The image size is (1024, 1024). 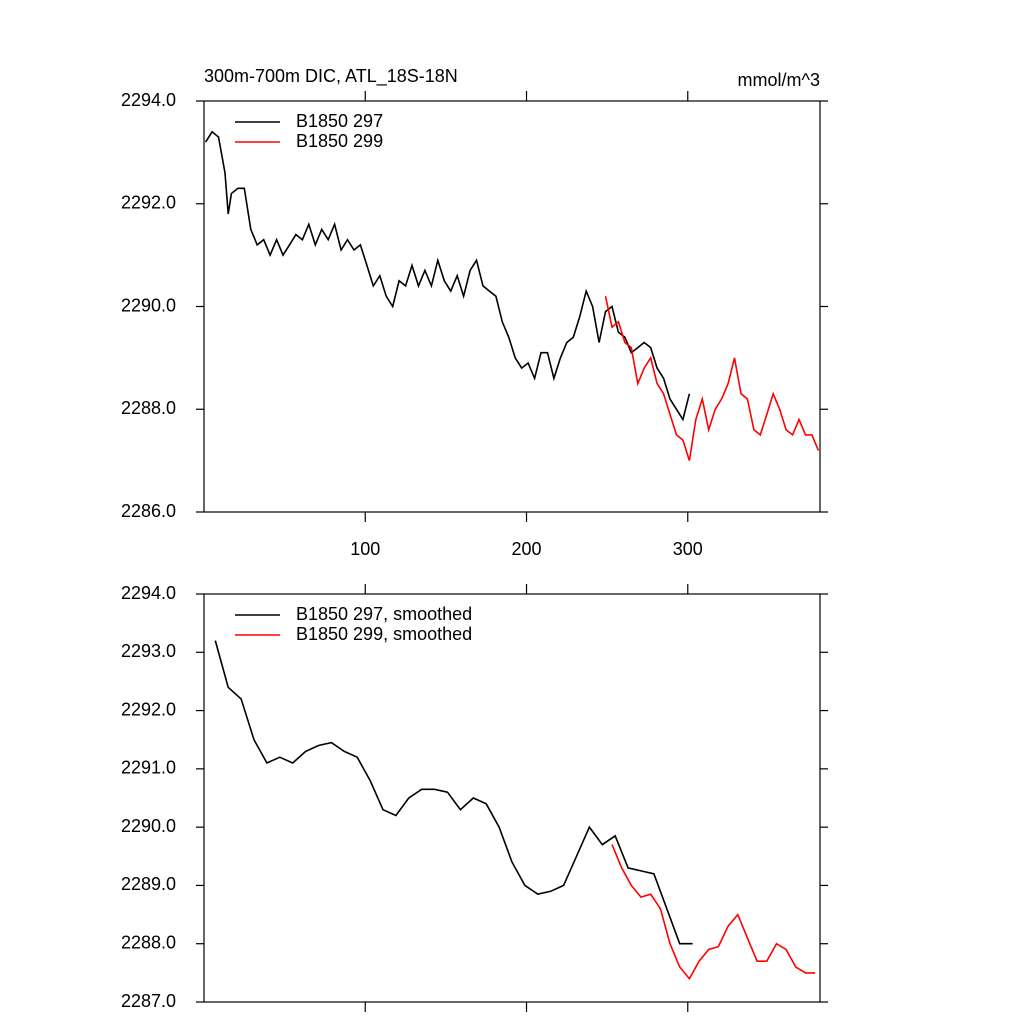 I want to click on x-tick-label: 300, so click(x=688, y=549).